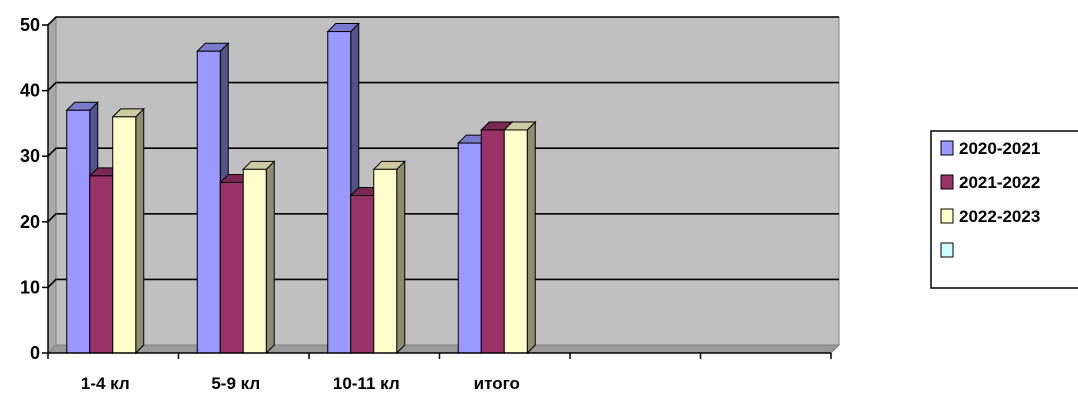  Describe the element at coordinates (999, 216) in the screenshot. I see `legend-entry: 2022-2023` at that location.